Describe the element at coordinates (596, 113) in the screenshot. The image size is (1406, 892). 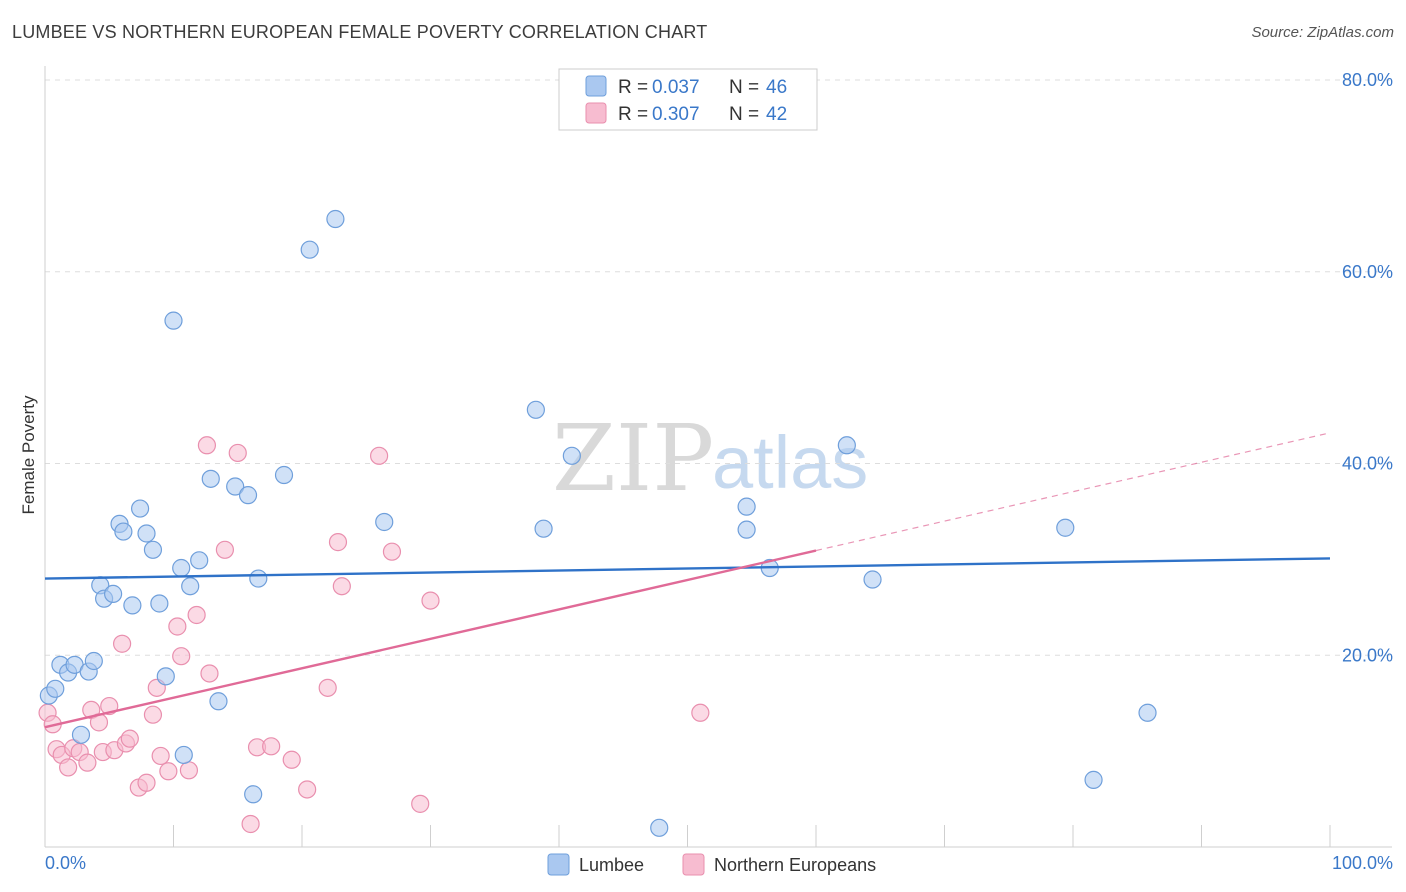
I see `legend-swatch-northern-europeans` at that location.